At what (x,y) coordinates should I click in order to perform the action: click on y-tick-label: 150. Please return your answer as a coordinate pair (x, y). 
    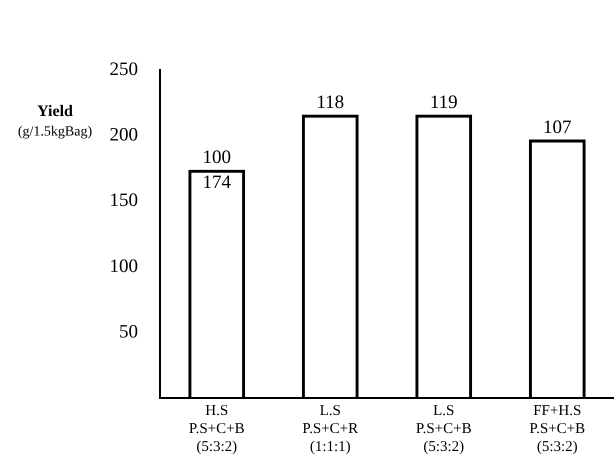
    Looking at the image, I should click on (124, 201).